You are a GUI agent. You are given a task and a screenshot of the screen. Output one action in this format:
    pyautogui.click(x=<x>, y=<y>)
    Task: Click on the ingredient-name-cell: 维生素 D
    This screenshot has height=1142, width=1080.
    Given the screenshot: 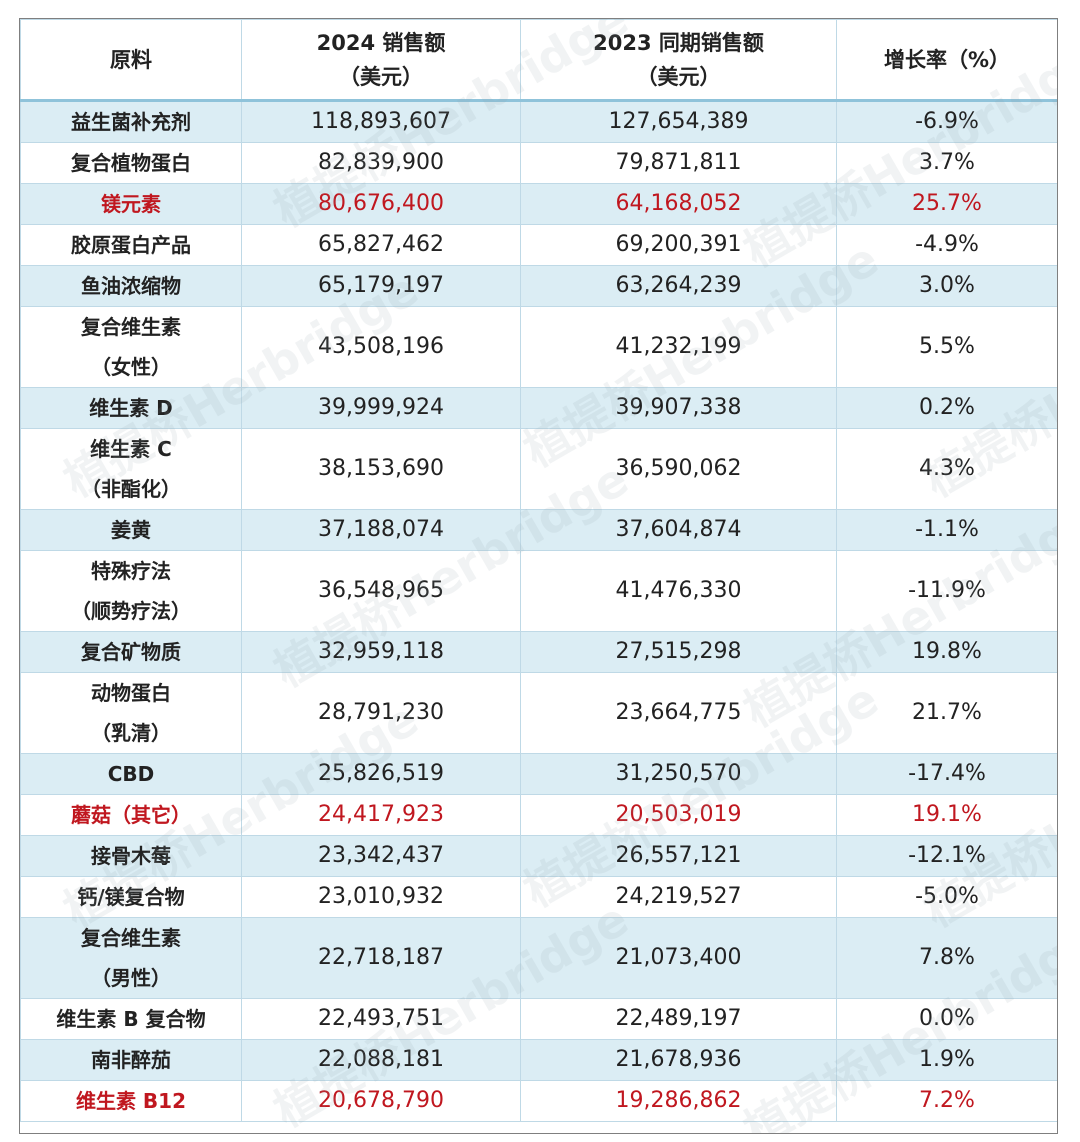 What is the action you would take?
    pyautogui.click(x=131, y=408)
    